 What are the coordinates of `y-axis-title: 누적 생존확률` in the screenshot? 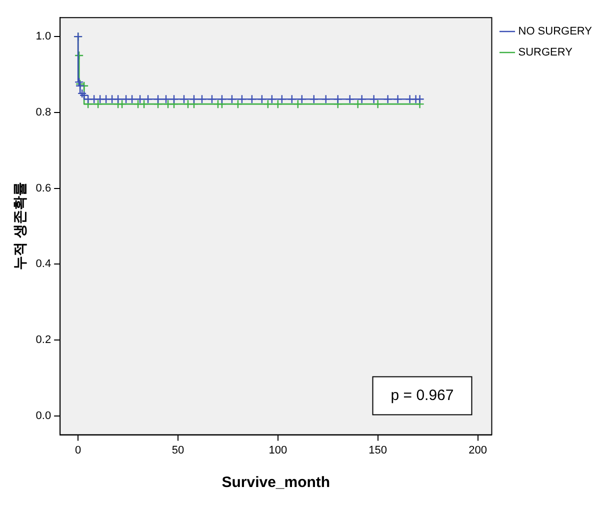 It's located at (19, 226).